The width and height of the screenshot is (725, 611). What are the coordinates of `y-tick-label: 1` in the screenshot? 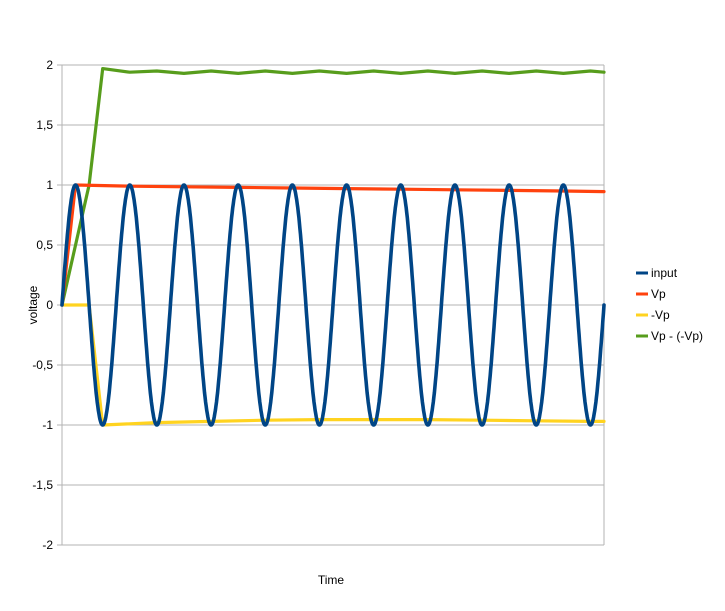 It's located at (49, 185).